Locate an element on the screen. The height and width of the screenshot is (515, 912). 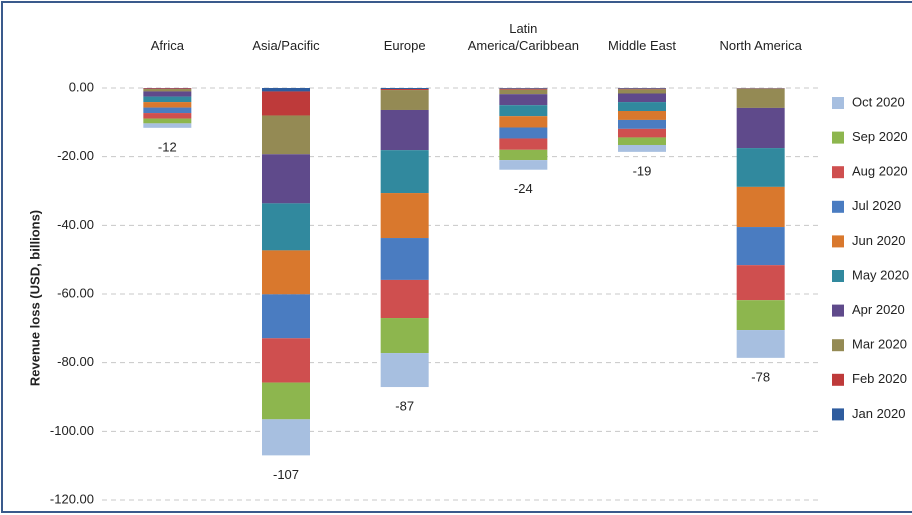
legend-label: Feb 2020 is located at coordinates (879, 378).